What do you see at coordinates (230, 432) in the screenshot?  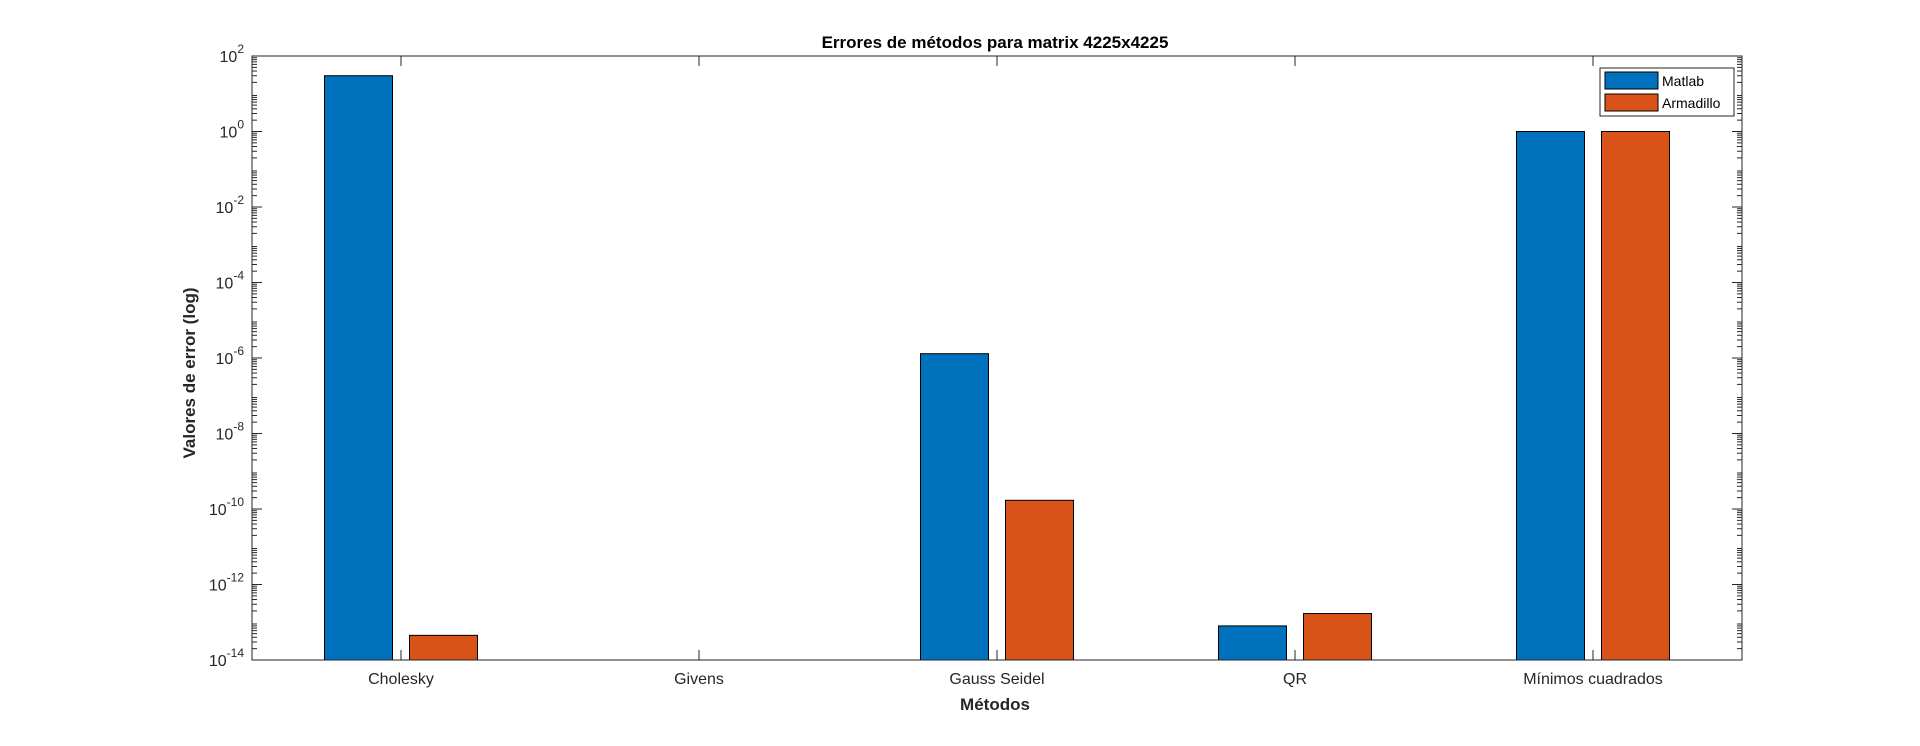 I see `y-tick-label: 10⁻⁸` at bounding box center [230, 432].